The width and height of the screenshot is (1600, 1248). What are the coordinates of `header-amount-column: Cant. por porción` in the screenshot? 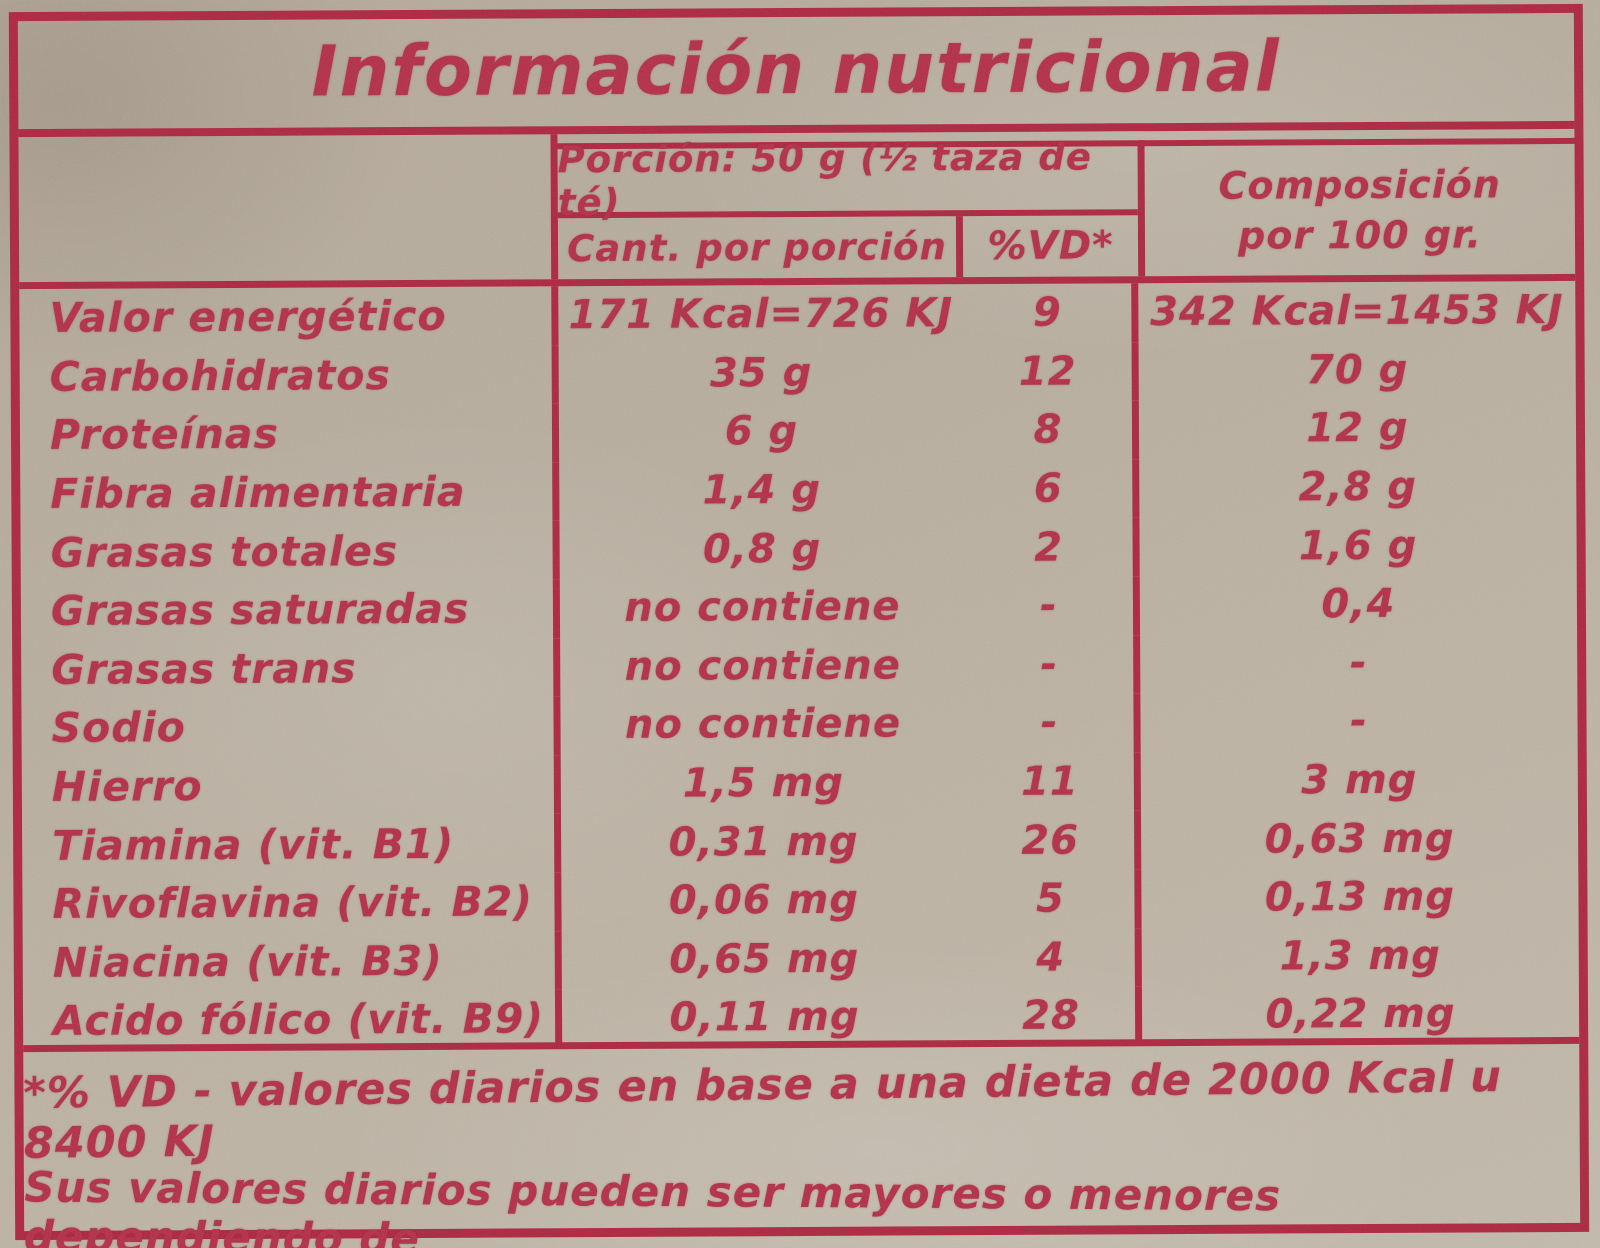 It's located at (760, 248).